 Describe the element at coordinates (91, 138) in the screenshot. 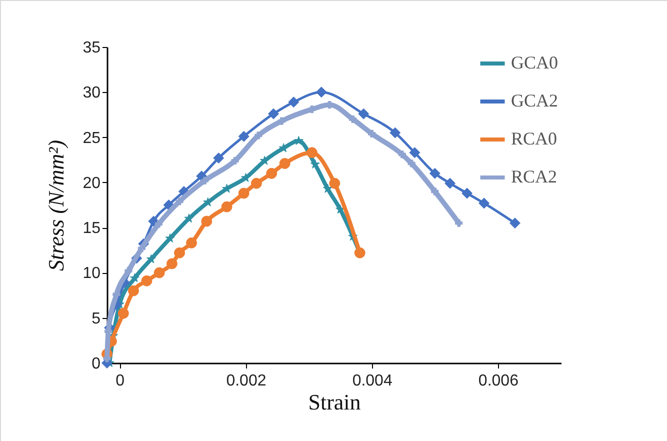

I see `y-tick-label: 25` at that location.